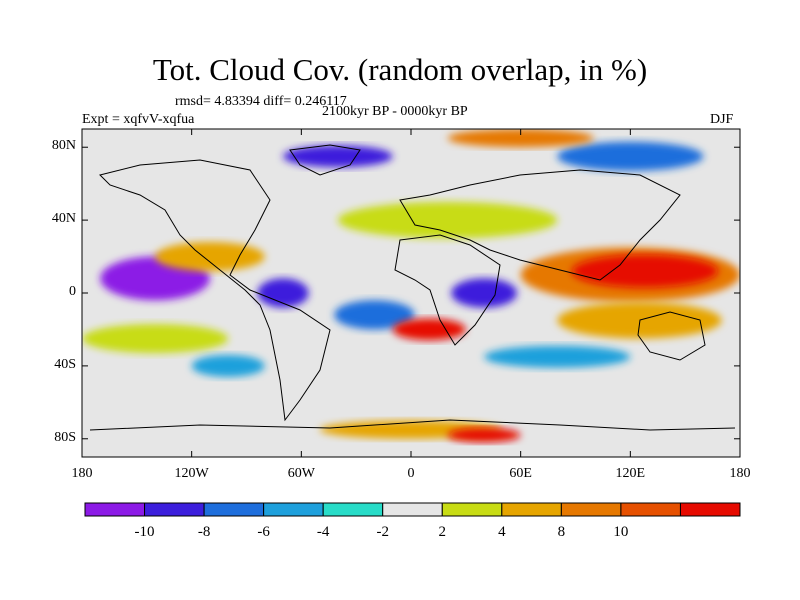  What do you see at coordinates (323, 532) in the screenshot?
I see `colorbar-label: -4` at bounding box center [323, 532].